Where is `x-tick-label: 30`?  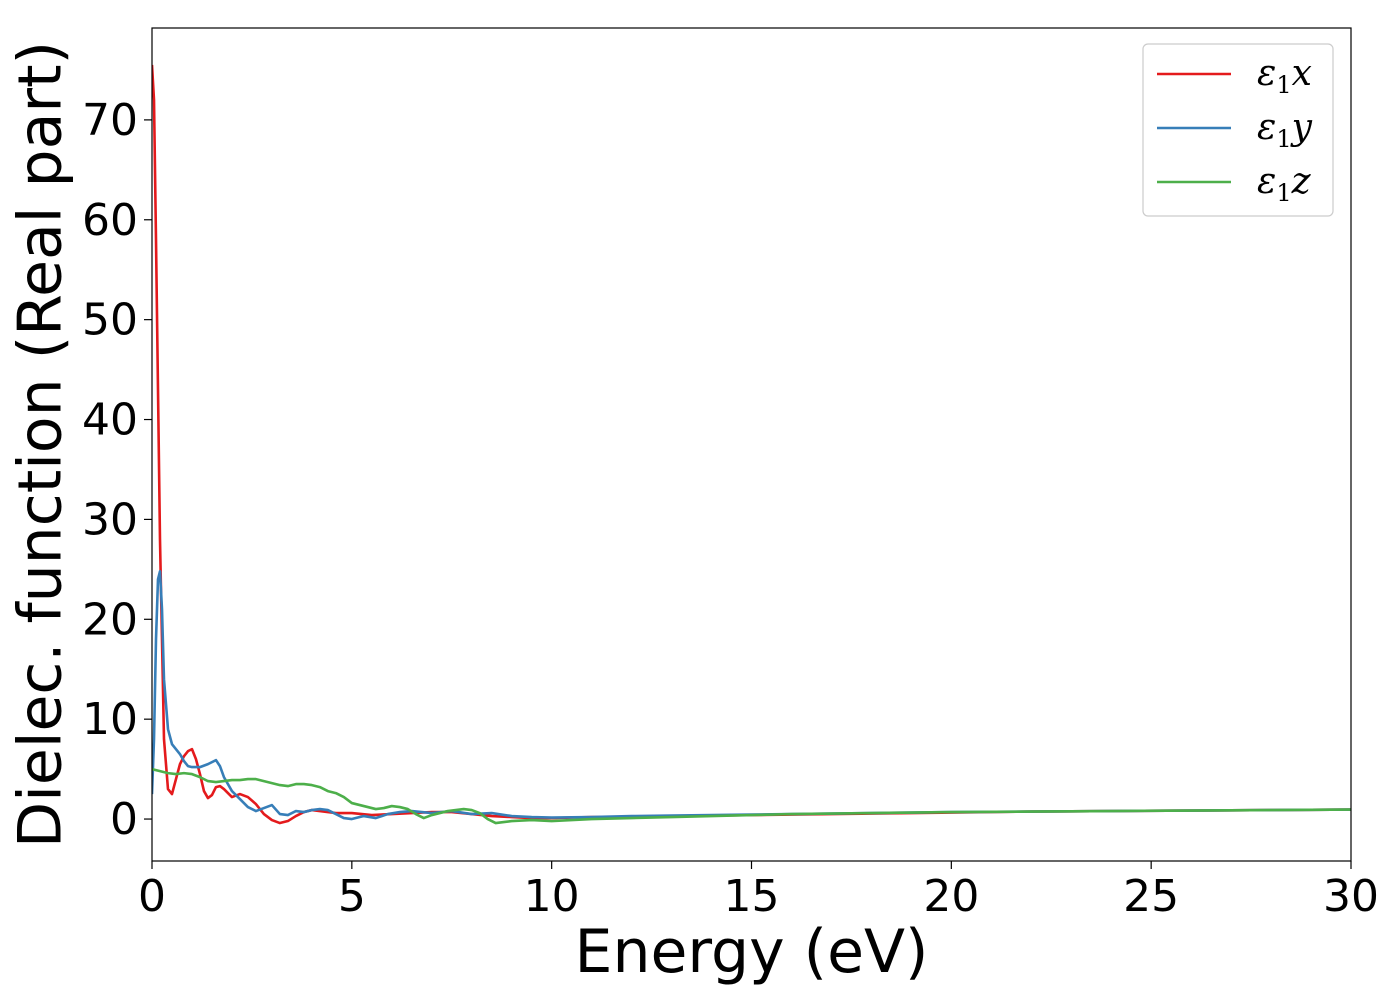 x-tick-label: 30 is located at coordinates (1351, 896).